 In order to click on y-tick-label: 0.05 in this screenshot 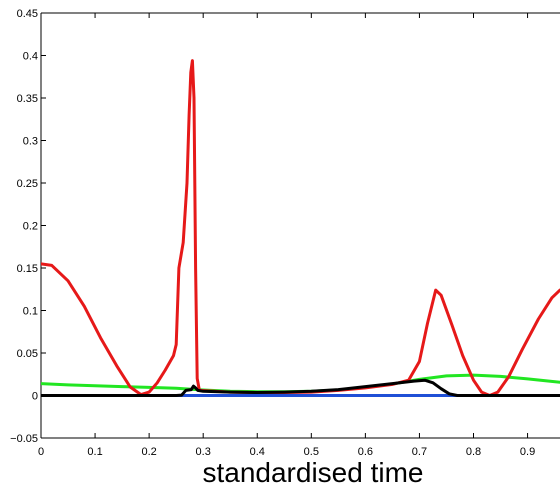, I will do `click(27, 354)`.